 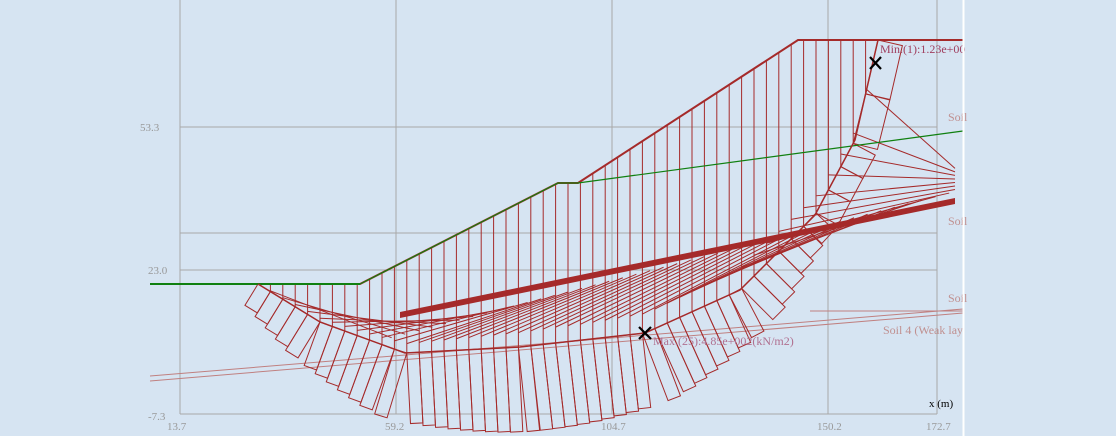 What do you see at coordinates (875, 63) in the screenshot?
I see `min-marker-icon` at bounding box center [875, 63].